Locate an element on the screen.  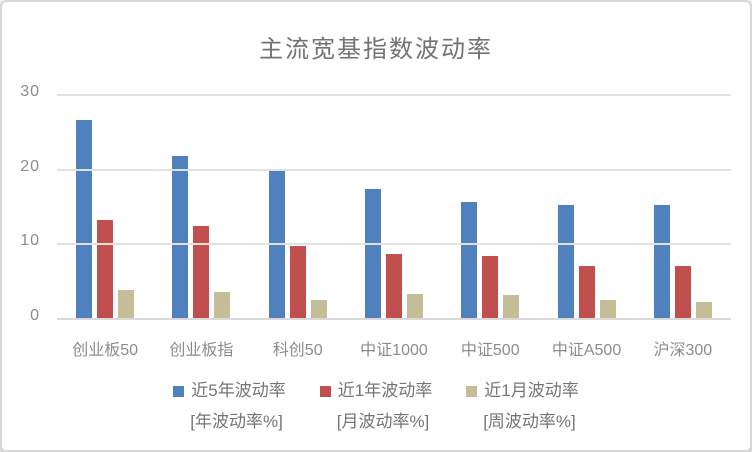
x-axis-line is located at coordinates (394, 319).